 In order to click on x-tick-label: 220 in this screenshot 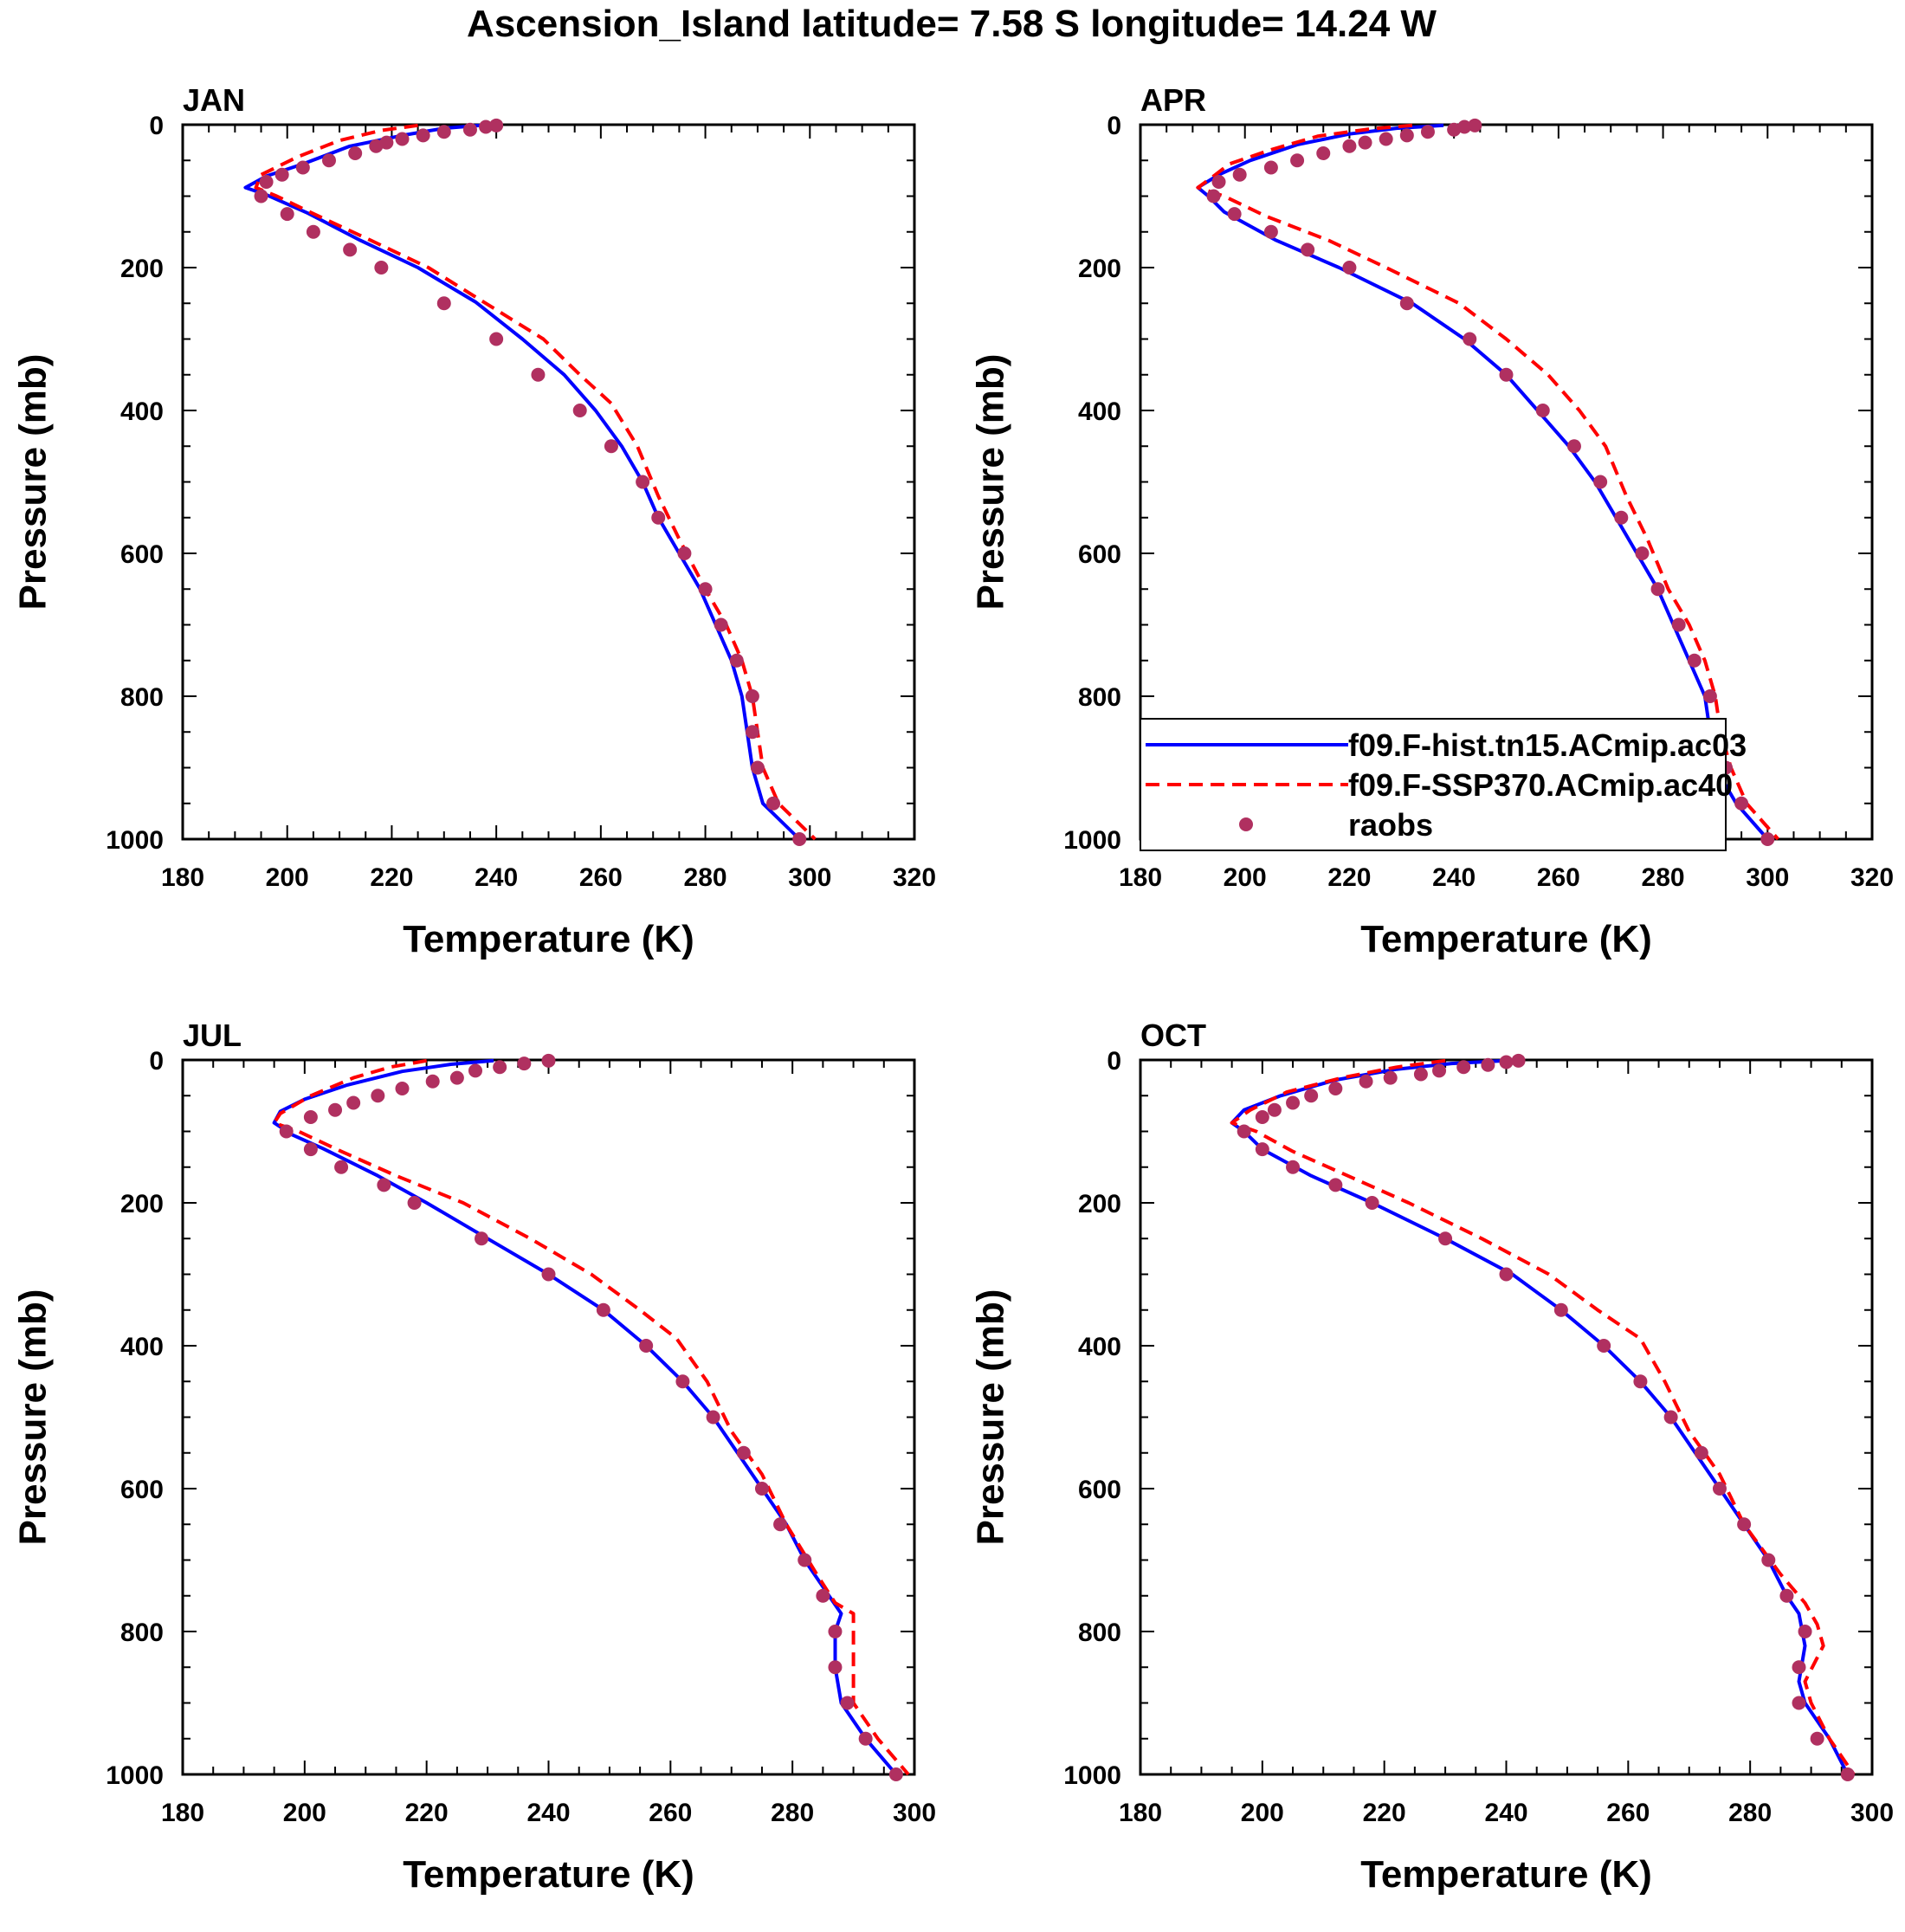, I will do `click(1384, 1813)`.